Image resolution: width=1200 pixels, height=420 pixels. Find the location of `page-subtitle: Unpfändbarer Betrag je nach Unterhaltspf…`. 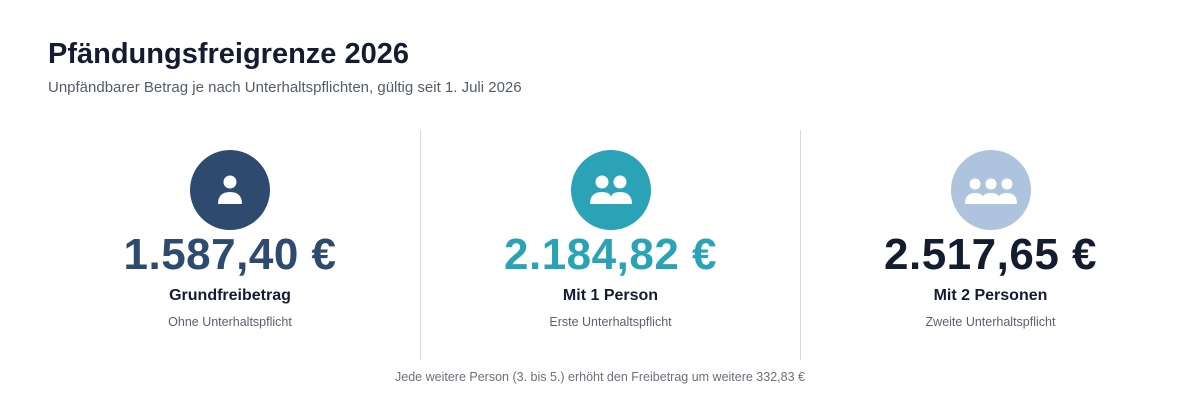

page-subtitle: Unpfändbarer Betrag je nach Unterhaltspf… is located at coordinates (285, 87).